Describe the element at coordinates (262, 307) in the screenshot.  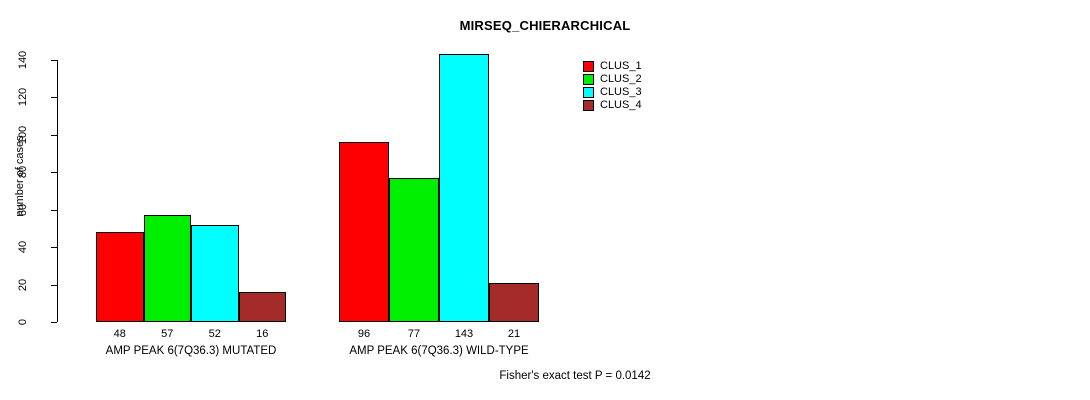
I see `bar-clus_4-group1` at that location.